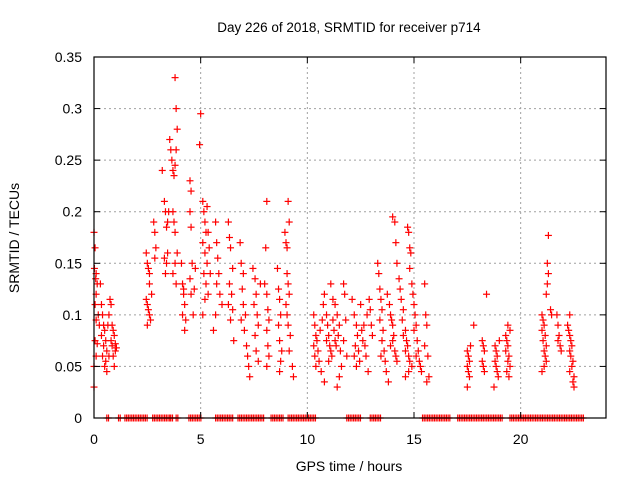  Describe the element at coordinates (78, 418) in the screenshot. I see `y-tick-label: 0` at that location.